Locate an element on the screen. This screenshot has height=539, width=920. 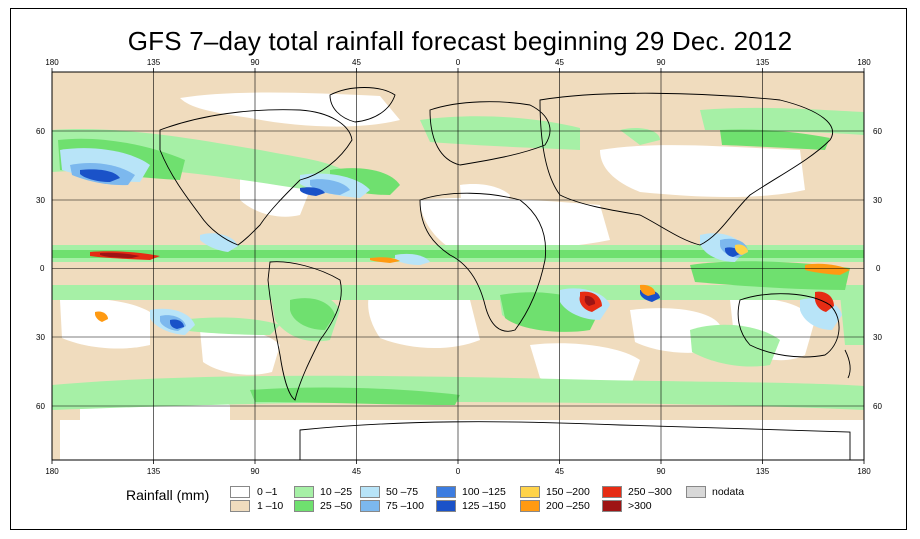
legend-label: 150 –200 is located at coordinates (568, 492).